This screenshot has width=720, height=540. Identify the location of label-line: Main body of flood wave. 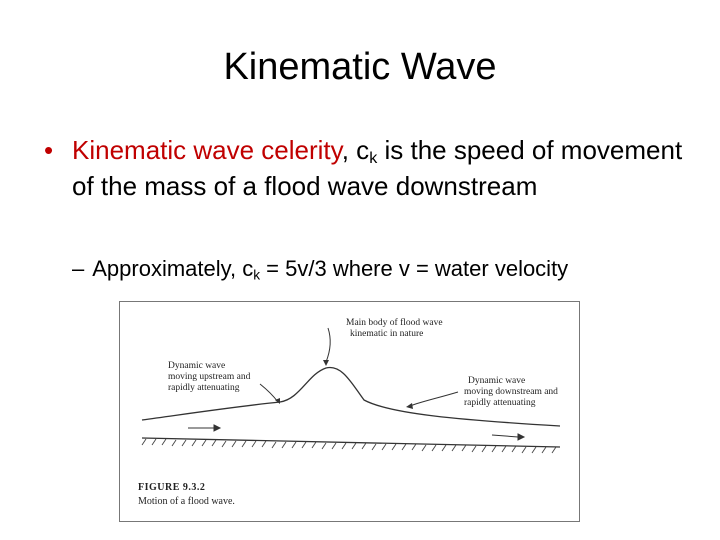
(394, 323).